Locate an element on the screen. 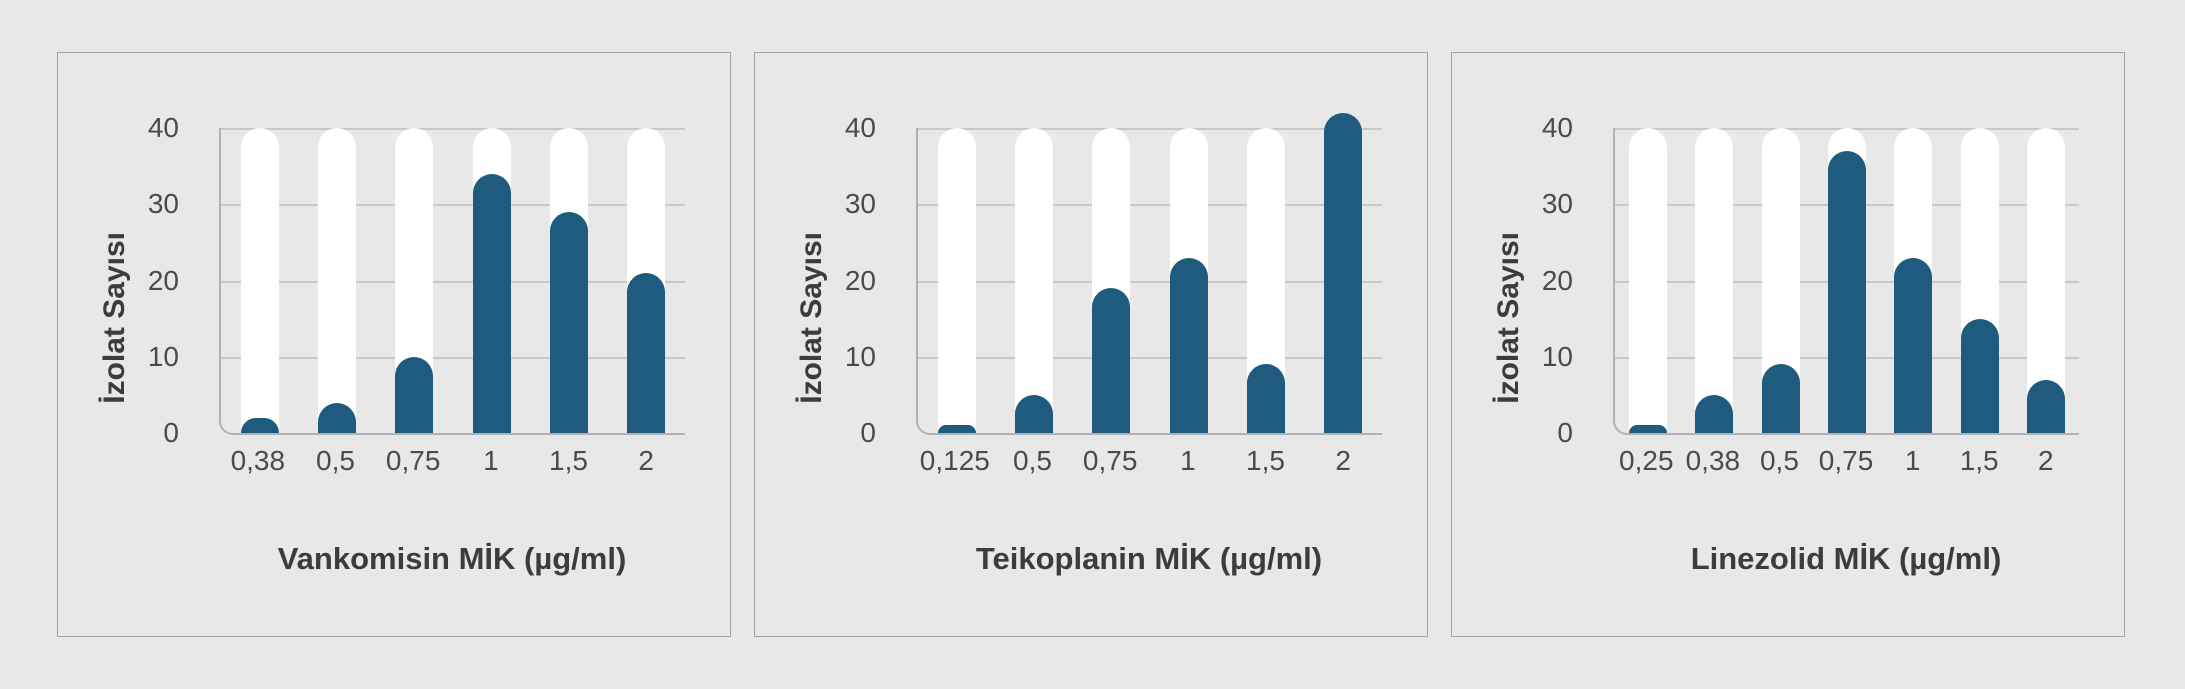  x-tick-0,125: 0,125 is located at coordinates (954, 460).